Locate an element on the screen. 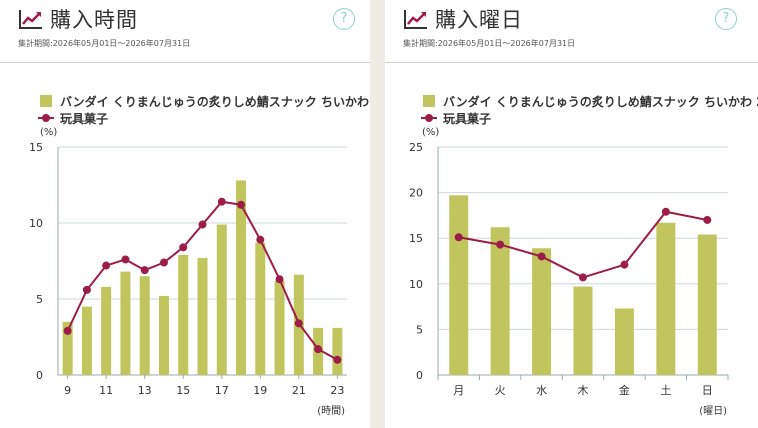 The width and height of the screenshot is (758, 428). panel-header: 購入曜日 集計期間:2026年05月01日～2026年07月31日 ? is located at coordinates (571, 31).